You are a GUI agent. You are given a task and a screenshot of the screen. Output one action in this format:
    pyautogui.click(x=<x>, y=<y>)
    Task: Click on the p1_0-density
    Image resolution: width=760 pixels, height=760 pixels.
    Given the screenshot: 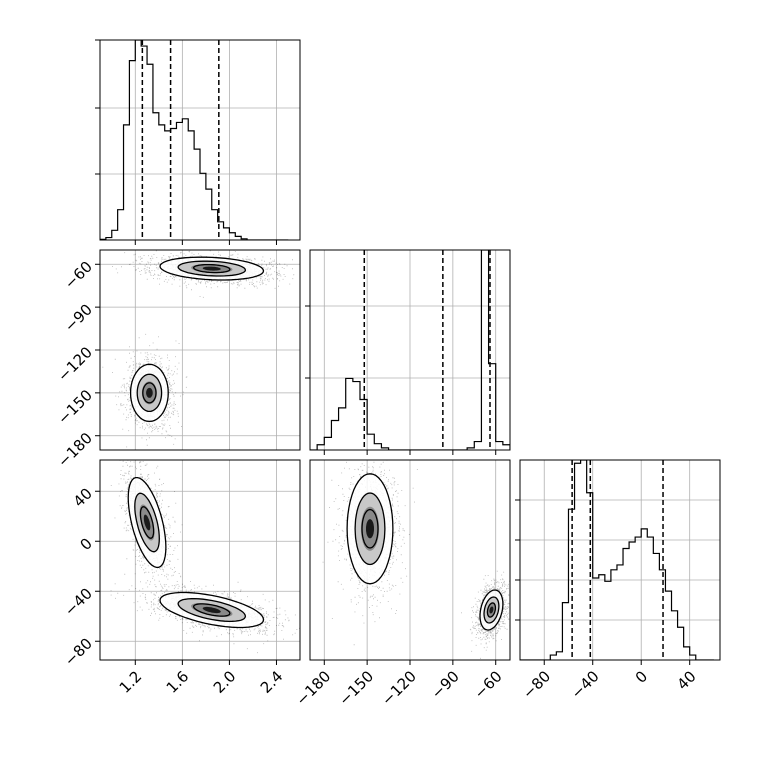 What is the action you would take?
    pyautogui.click(x=200, y=350)
    